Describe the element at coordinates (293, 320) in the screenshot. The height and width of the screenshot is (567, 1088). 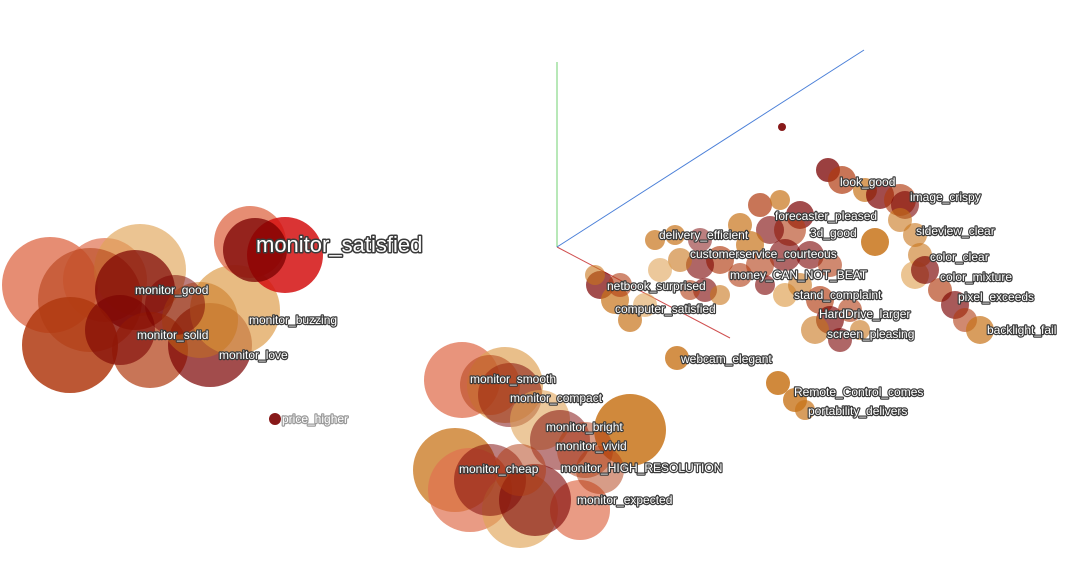
I see `point-label-monitor-buzzing: monitor_buzzing` at that location.